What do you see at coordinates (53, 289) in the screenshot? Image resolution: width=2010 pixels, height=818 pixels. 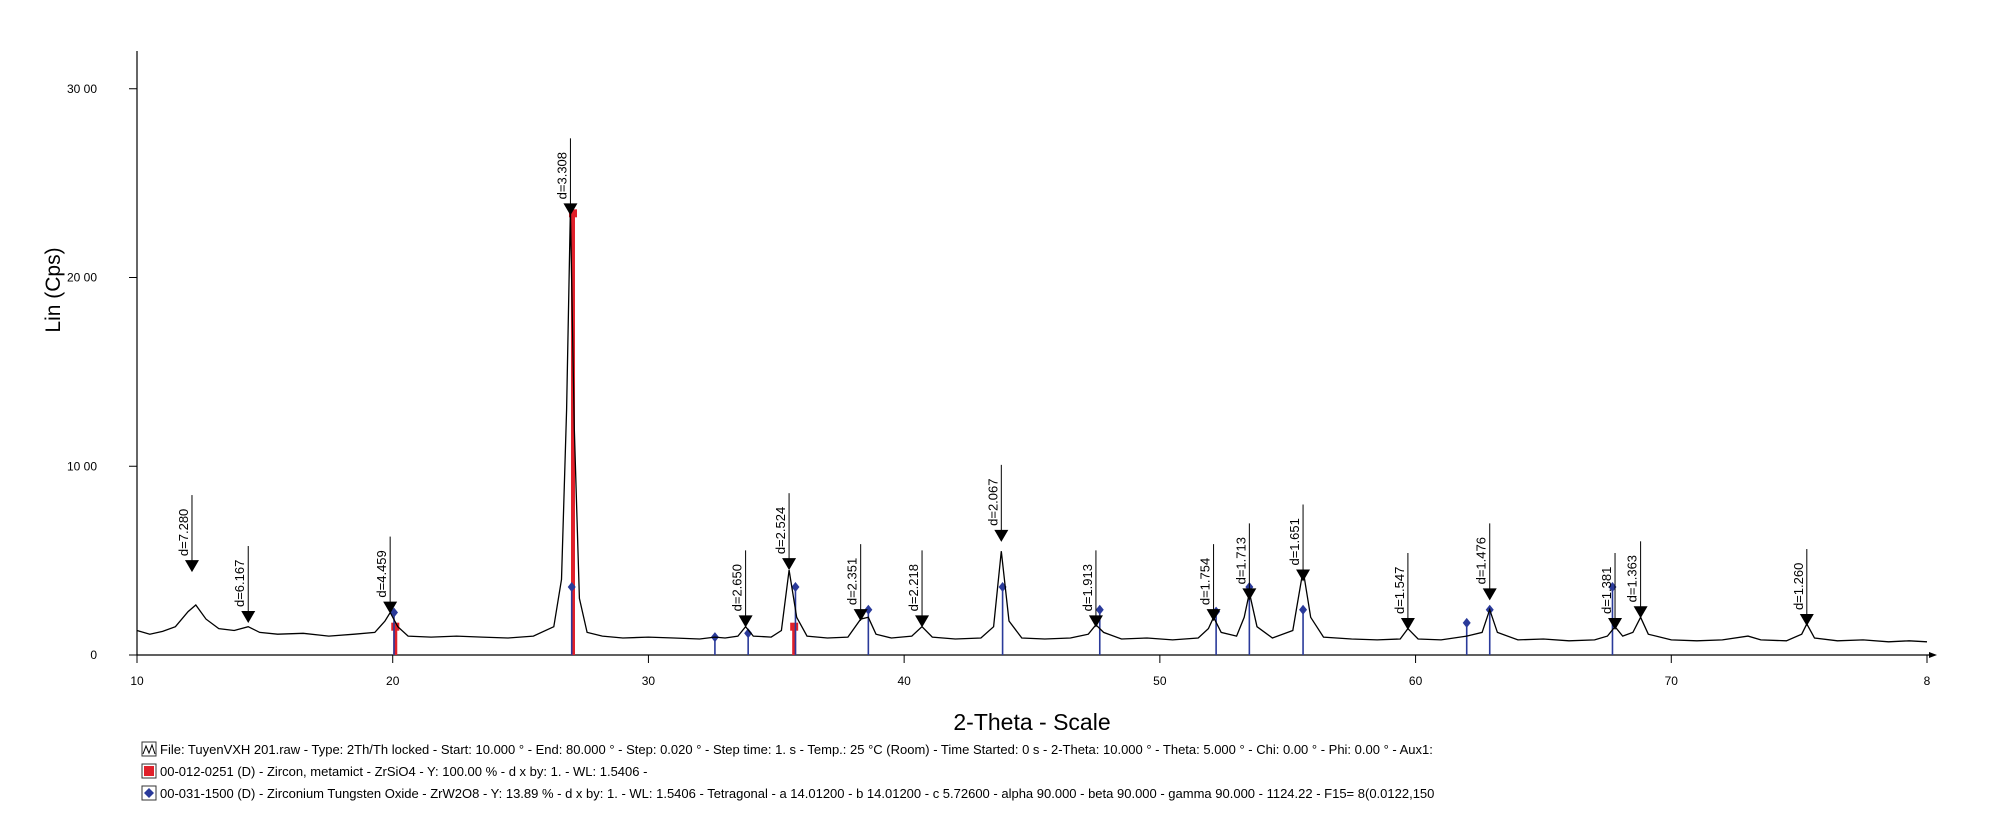 I see `y-axis-label: Lin (Cps)` at bounding box center [53, 289].